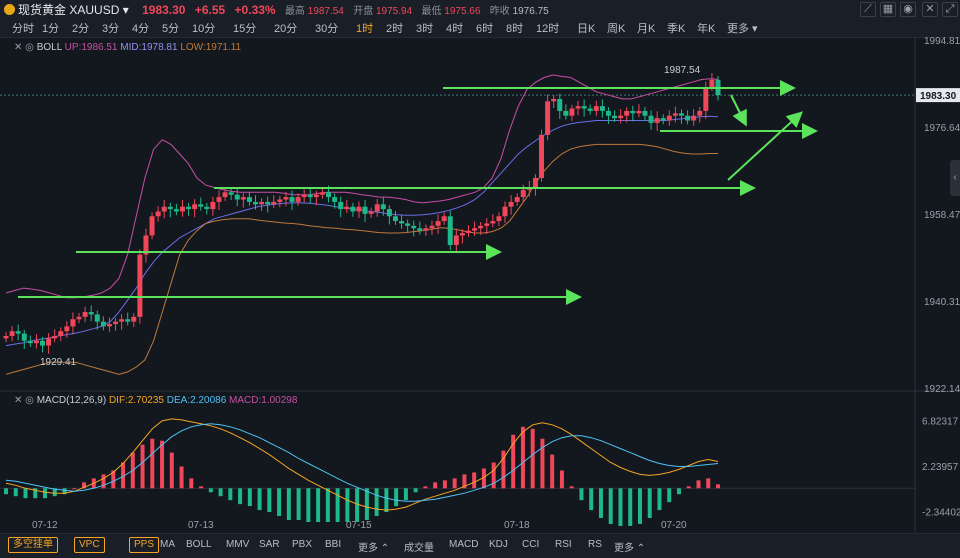  Describe the element at coordinates (519, 11) in the screenshot. I see `stat-prev-close: 昨收 1976.75` at that location.